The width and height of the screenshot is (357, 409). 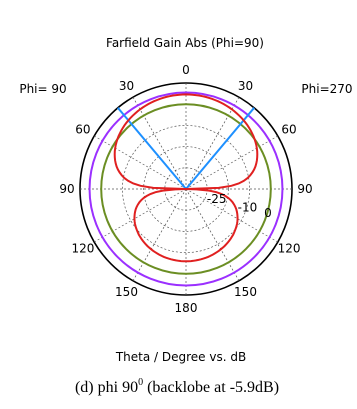 What do you see at coordinates (106, 387) in the screenshot?
I see `caption-main: (d) phi 90` at bounding box center [106, 387].